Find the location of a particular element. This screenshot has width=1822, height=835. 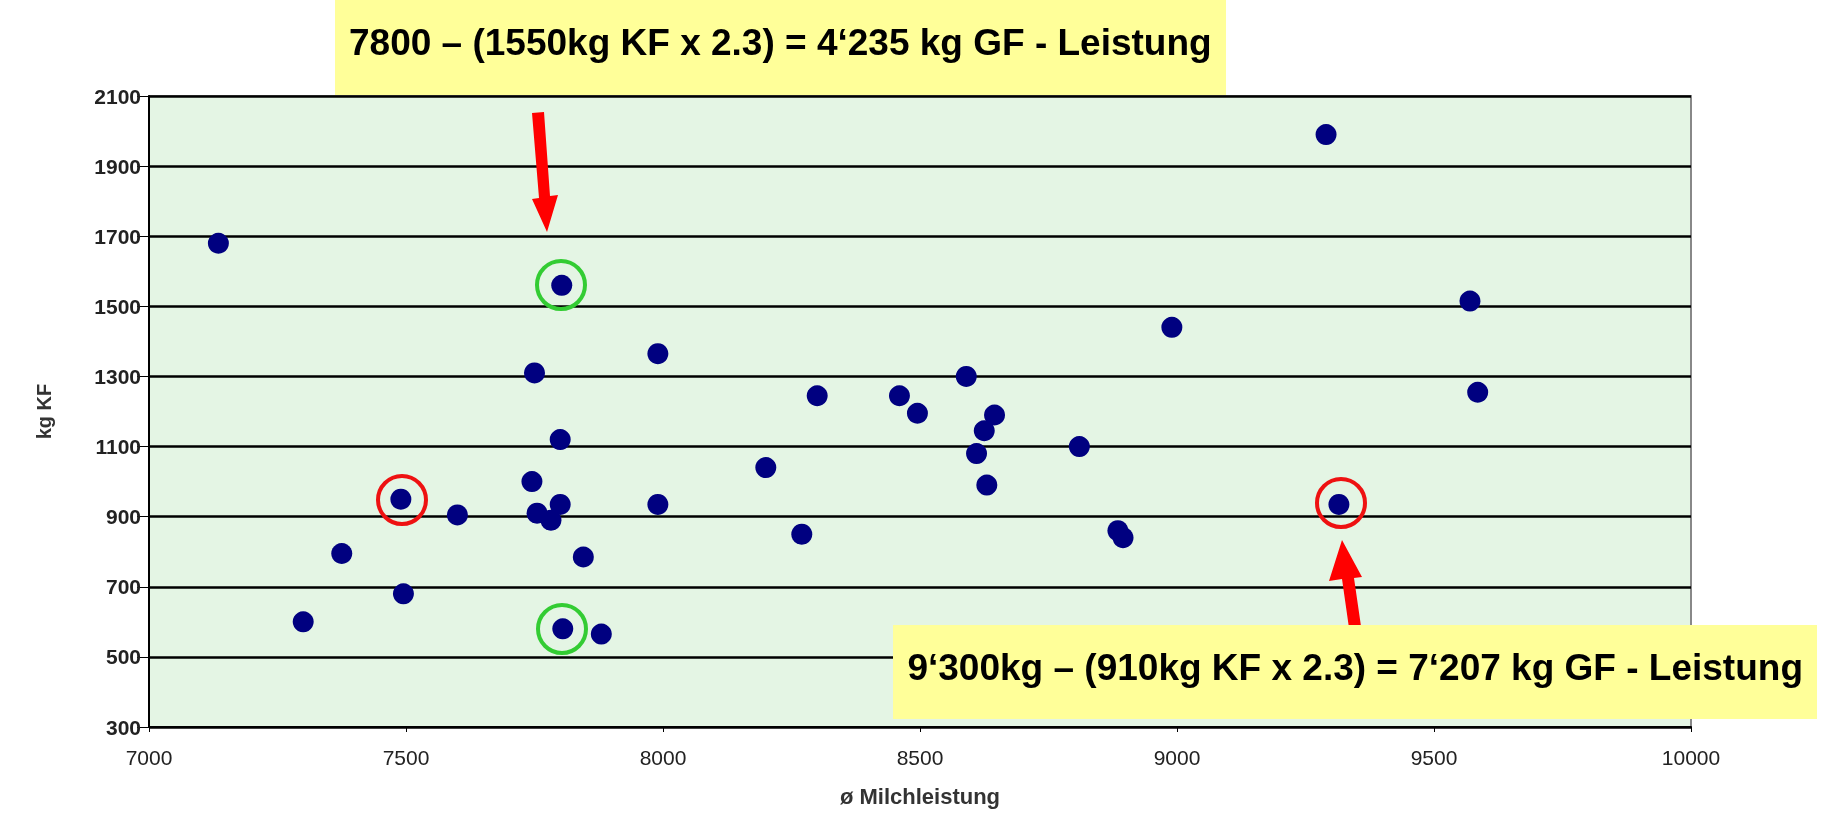

y-tick-label: 2100 is located at coordinates (117, 96).